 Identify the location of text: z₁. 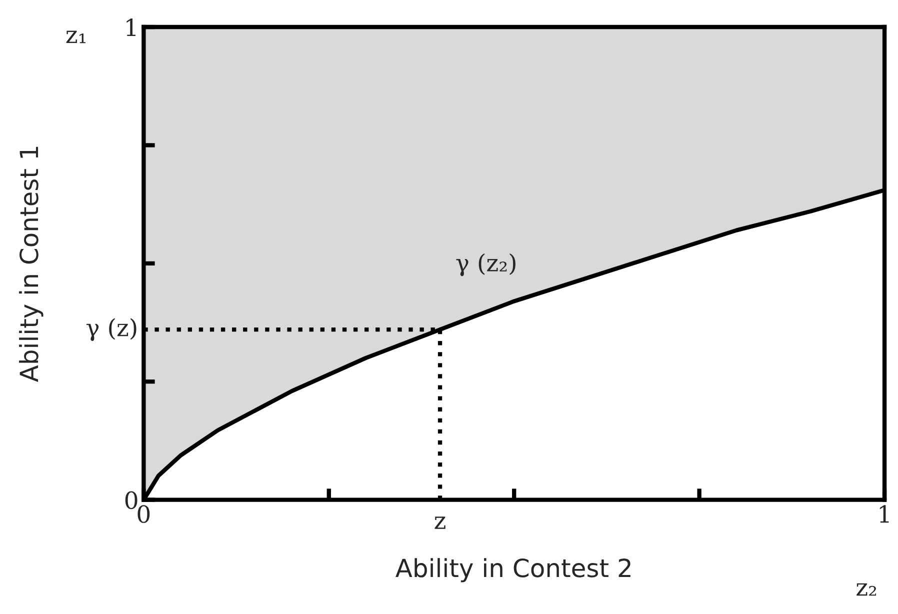
(76, 37).